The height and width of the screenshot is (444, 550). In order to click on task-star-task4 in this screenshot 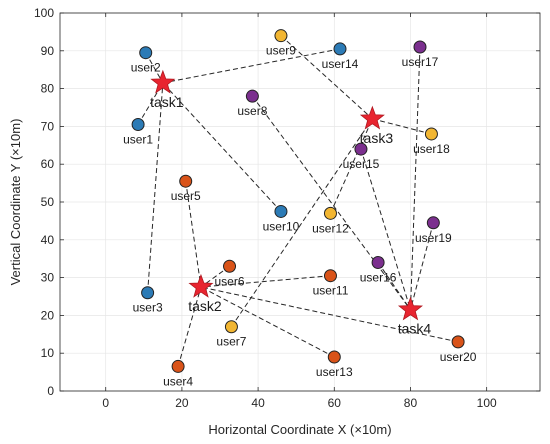, I will do `click(410, 308)`.